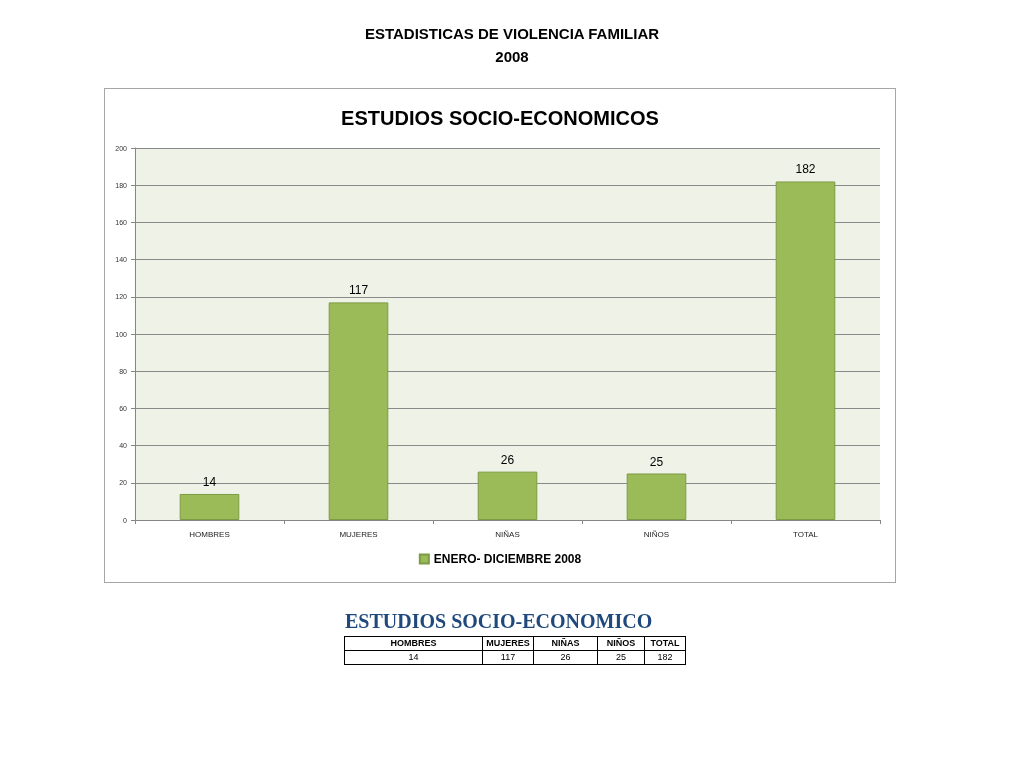 The image size is (1024, 768). I want to click on text: ESTADISTICAS DE VIOLENCIA FAMILIAR, so click(512, 34).